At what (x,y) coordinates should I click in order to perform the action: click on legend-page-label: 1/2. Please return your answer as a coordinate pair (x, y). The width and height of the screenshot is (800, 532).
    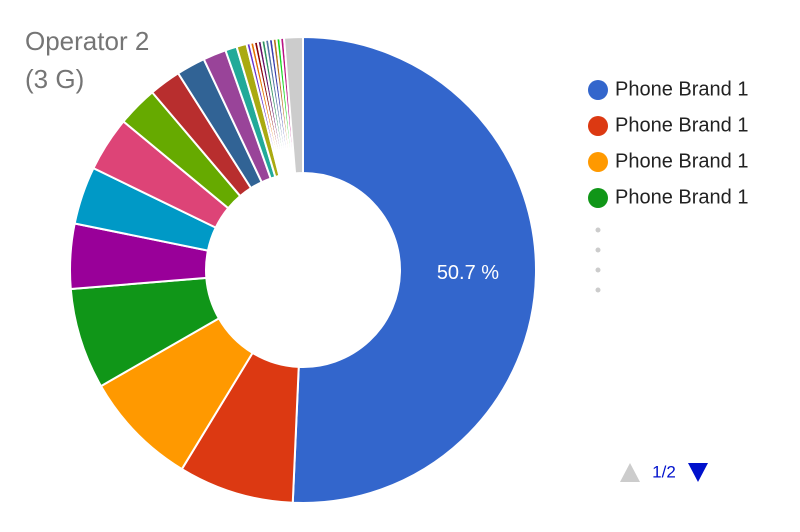
    Looking at the image, I should click on (664, 471).